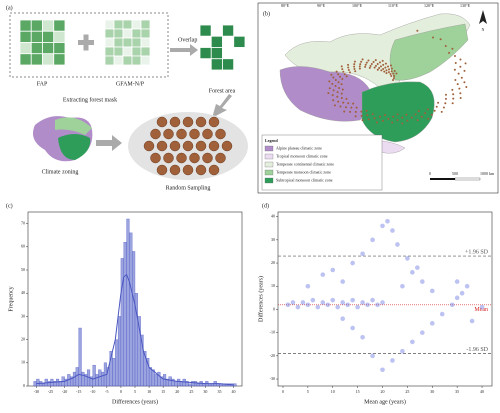 This screenshot has width=500, height=413. What do you see at coordinates (50, 391) in the screenshot?
I see `x-tick-label: -25` at bounding box center [50, 391].